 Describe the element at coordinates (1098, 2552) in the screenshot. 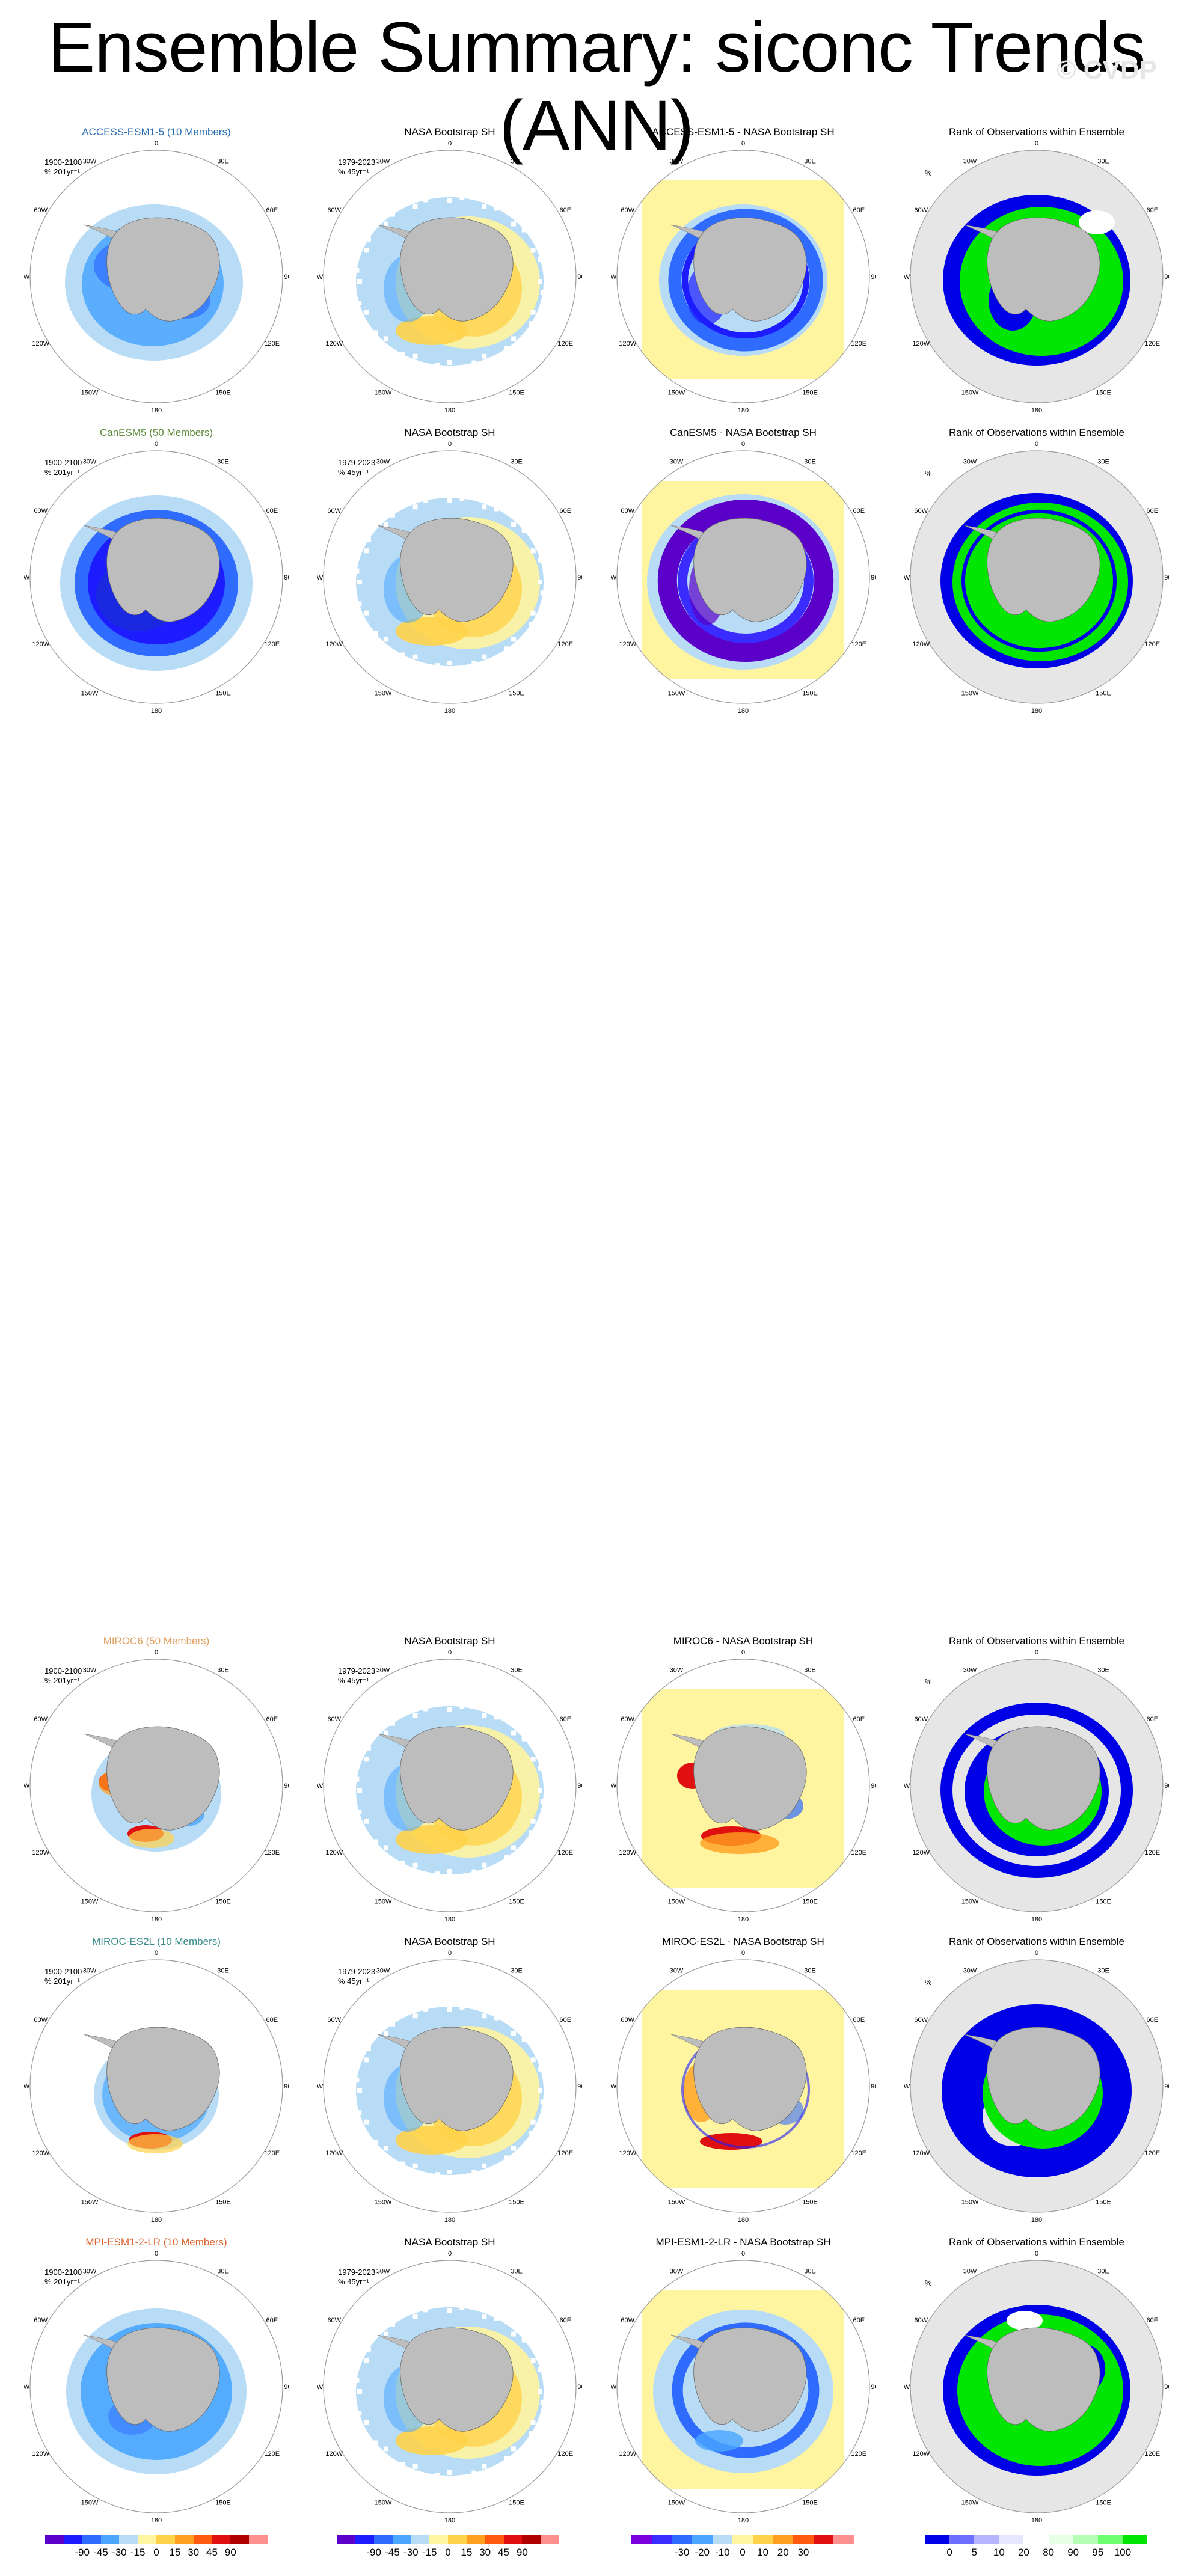

I see `colorbar-tick-label: 95` at that location.